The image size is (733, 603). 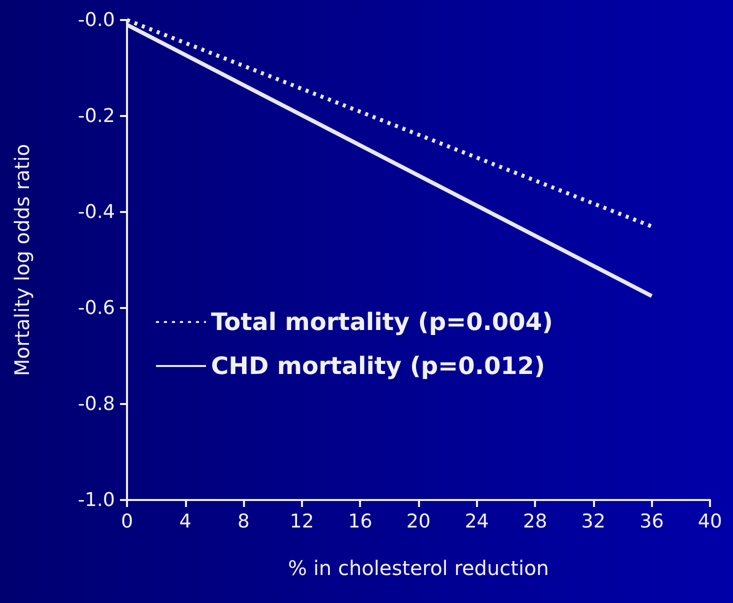 I want to click on x-tick-label: 32, so click(x=593, y=521).